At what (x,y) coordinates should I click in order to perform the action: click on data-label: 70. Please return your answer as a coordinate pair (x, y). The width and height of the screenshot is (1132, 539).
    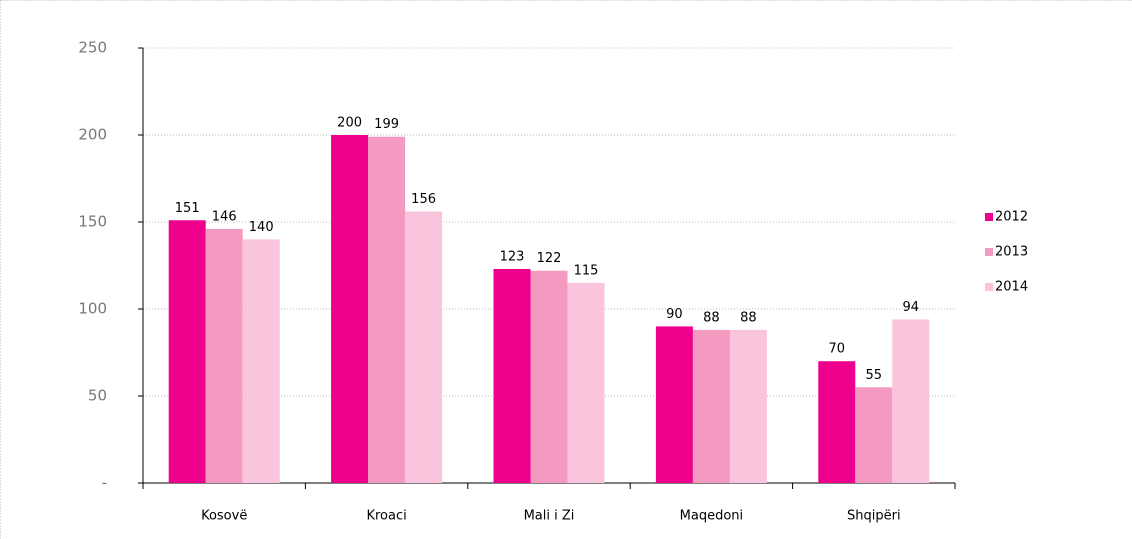
    Looking at the image, I should click on (837, 349).